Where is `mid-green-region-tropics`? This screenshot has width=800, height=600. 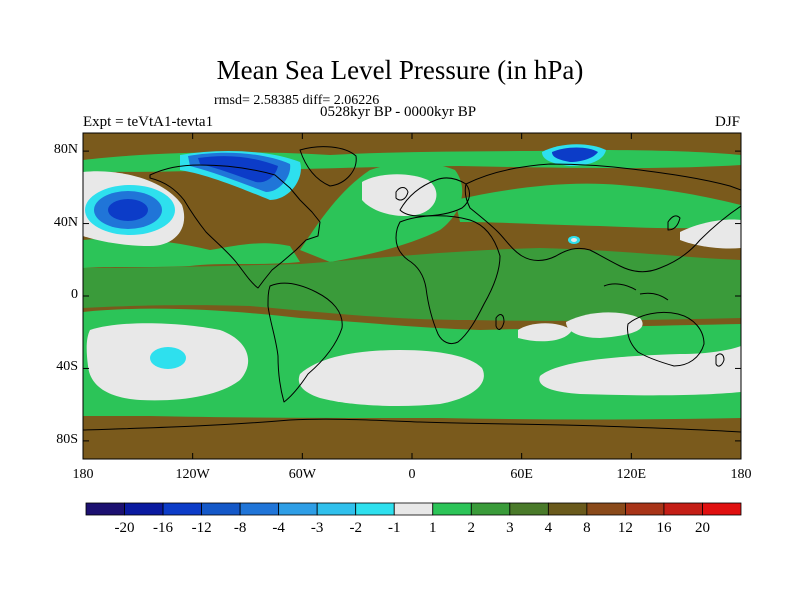 mid-green-region-tropics is located at coordinates (412, 284).